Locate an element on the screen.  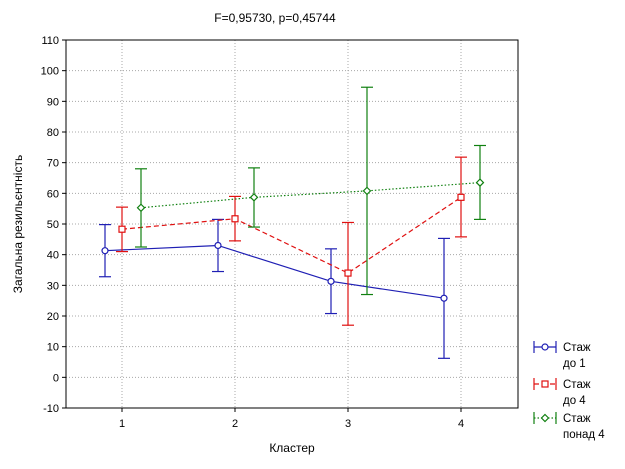
legend-entry: Стаж до 4 is located at coordinates (562, 392).